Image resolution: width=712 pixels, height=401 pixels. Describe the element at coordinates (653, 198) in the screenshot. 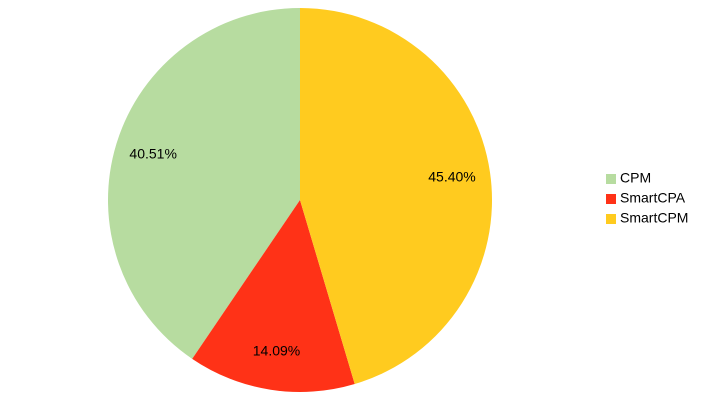

I see `legend-label: SmartCPA` at that location.